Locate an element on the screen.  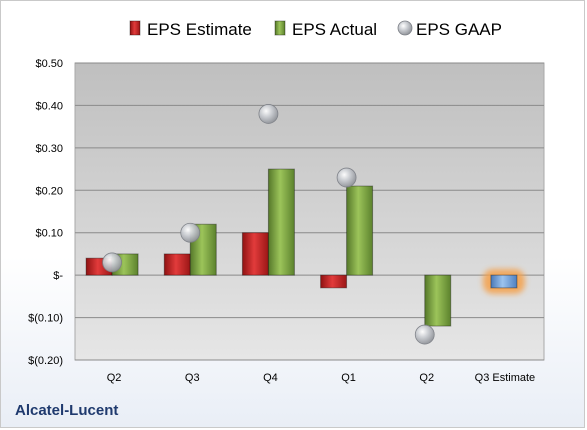
x-tick-label: Q4 is located at coordinates (270, 378).